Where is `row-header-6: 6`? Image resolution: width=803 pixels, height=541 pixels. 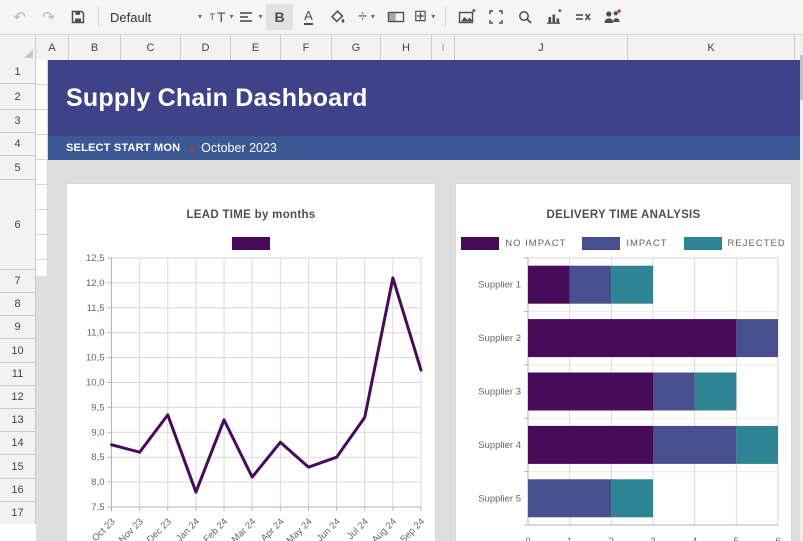 row-header-6: 6 is located at coordinates (18, 225).